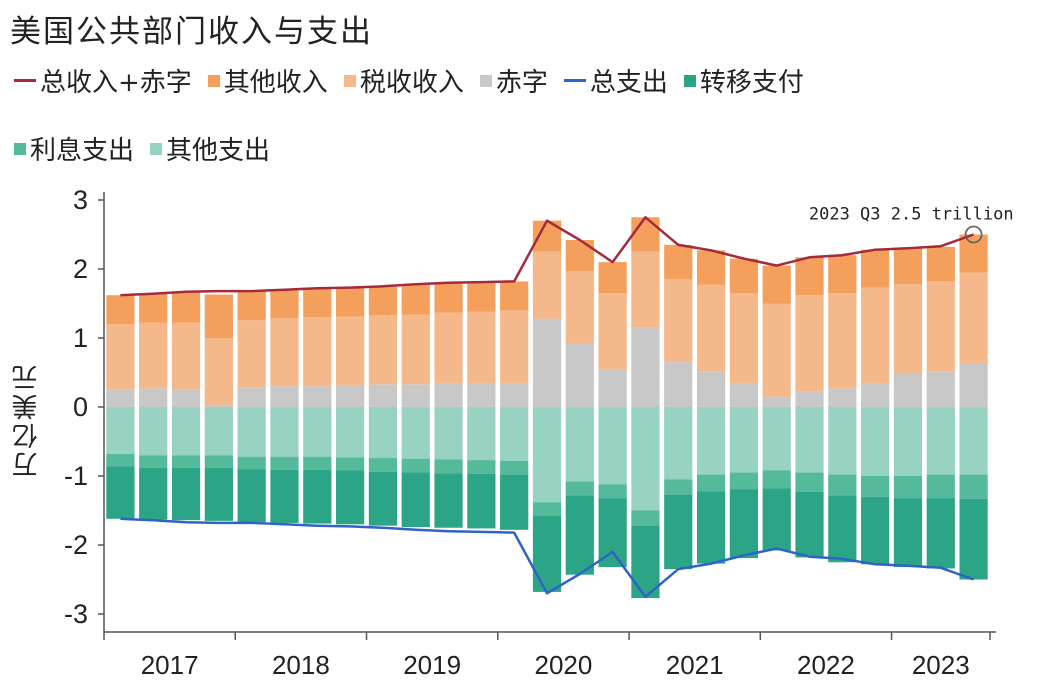 This screenshot has width=1039, height=684. Describe the element at coordinates (349, 80) in the screenshot. I see `legend-tax-revenue-swatch` at that location.